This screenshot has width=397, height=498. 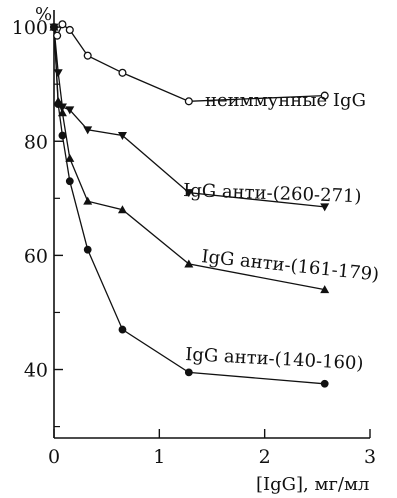 I want to click on y-tick-label: 100, so click(x=30, y=28).